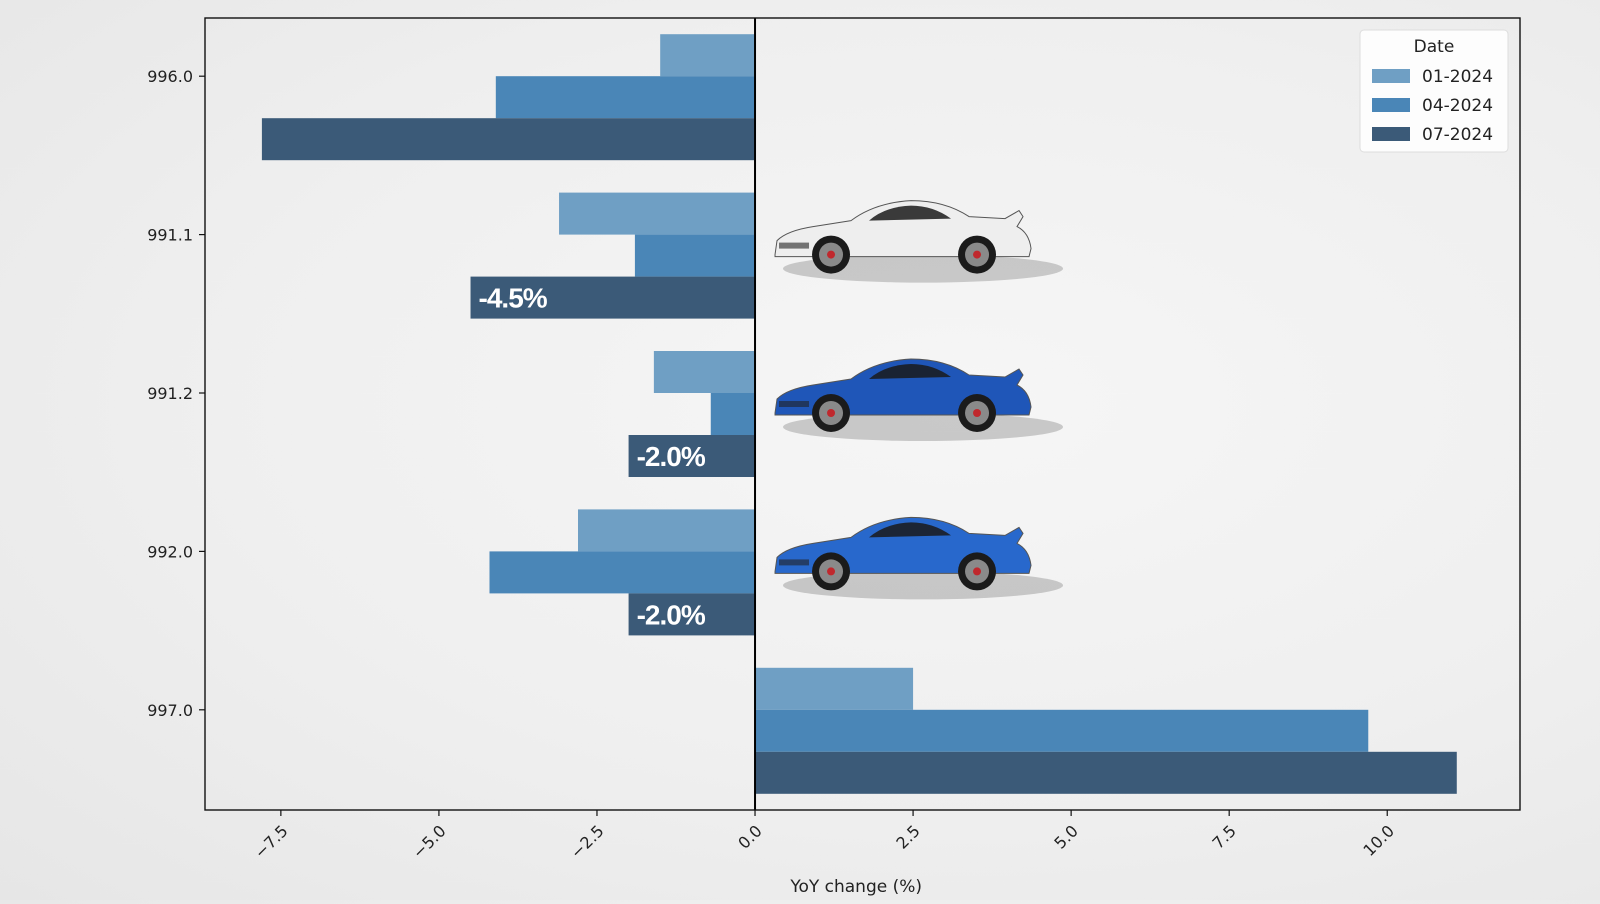 The height and width of the screenshot is (904, 1600). What do you see at coordinates (907, 836) in the screenshot?
I see `x-tick-label: 2.5` at bounding box center [907, 836].